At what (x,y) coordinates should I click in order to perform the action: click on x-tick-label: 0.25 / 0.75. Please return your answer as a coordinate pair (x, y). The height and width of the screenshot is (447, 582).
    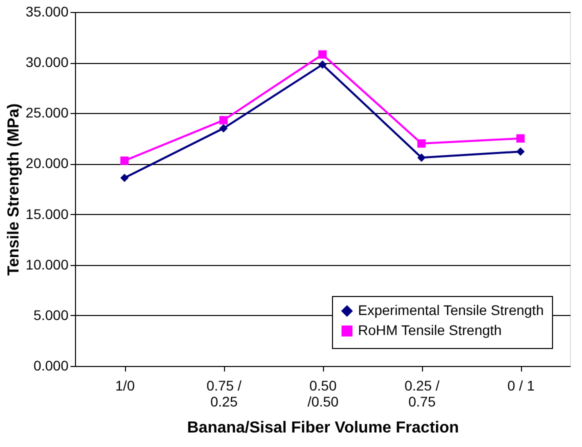
    Looking at the image, I should click on (422, 394).